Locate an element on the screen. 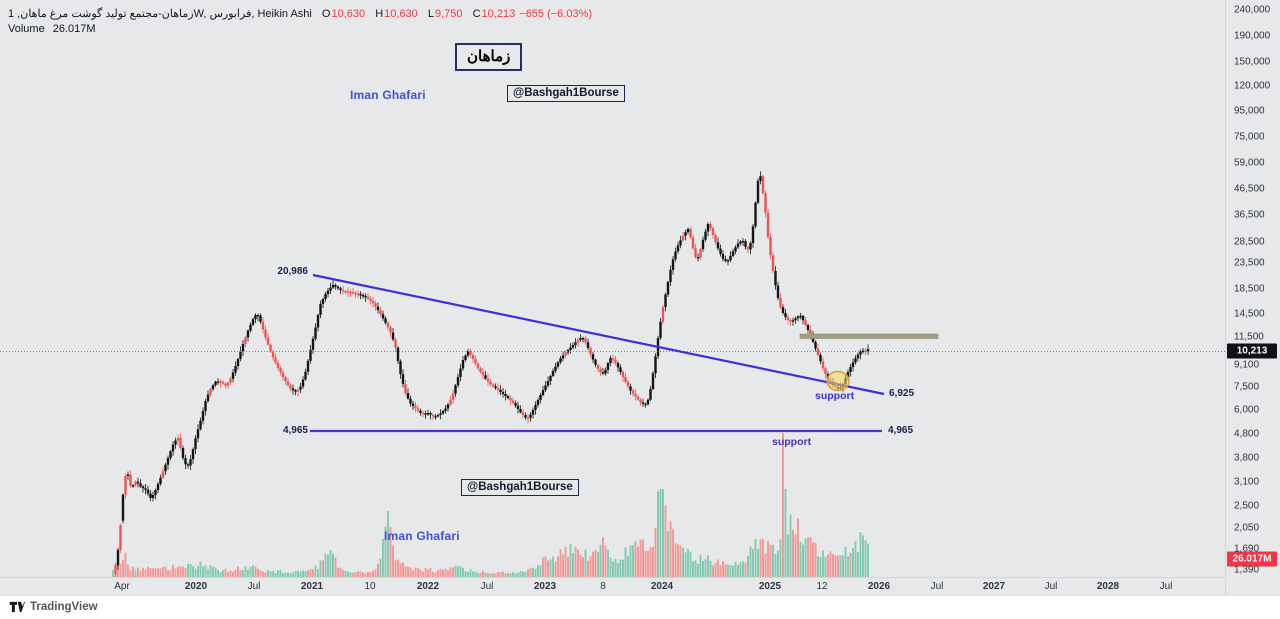 This screenshot has height=619, width=1280. volume-label: Volume is located at coordinates (26, 29).